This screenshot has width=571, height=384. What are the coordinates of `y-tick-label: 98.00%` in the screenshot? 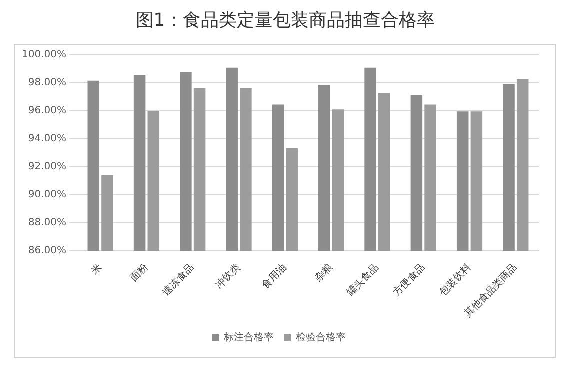 It's located at (47, 83).